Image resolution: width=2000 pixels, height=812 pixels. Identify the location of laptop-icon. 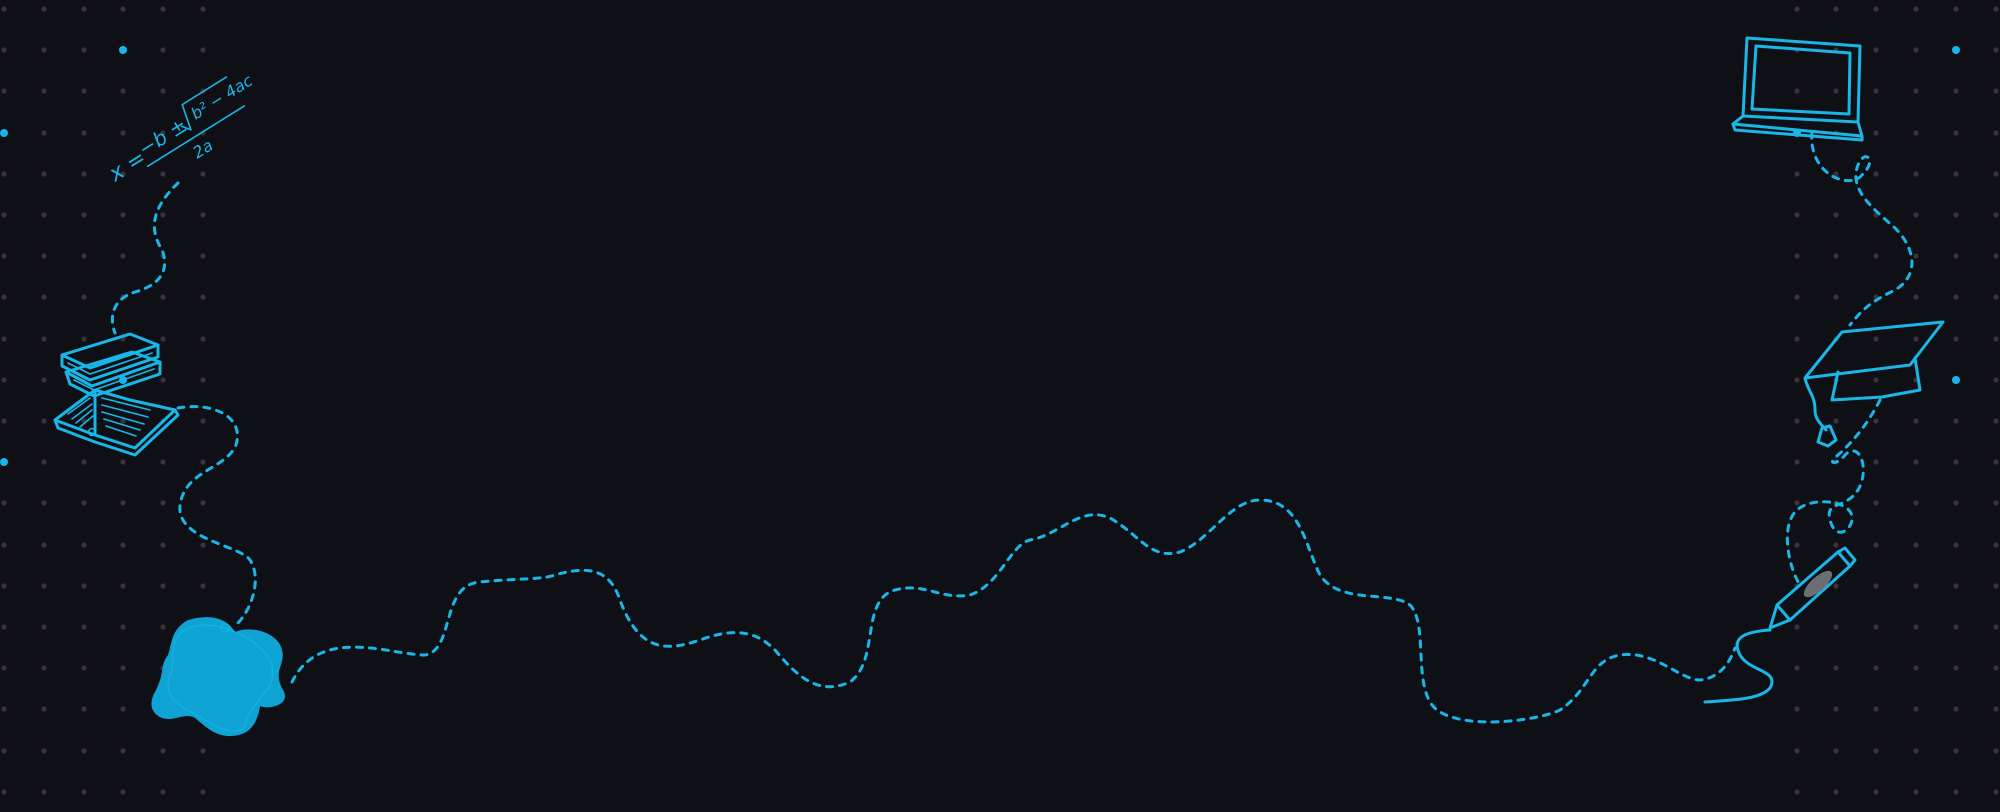
(1797, 89).